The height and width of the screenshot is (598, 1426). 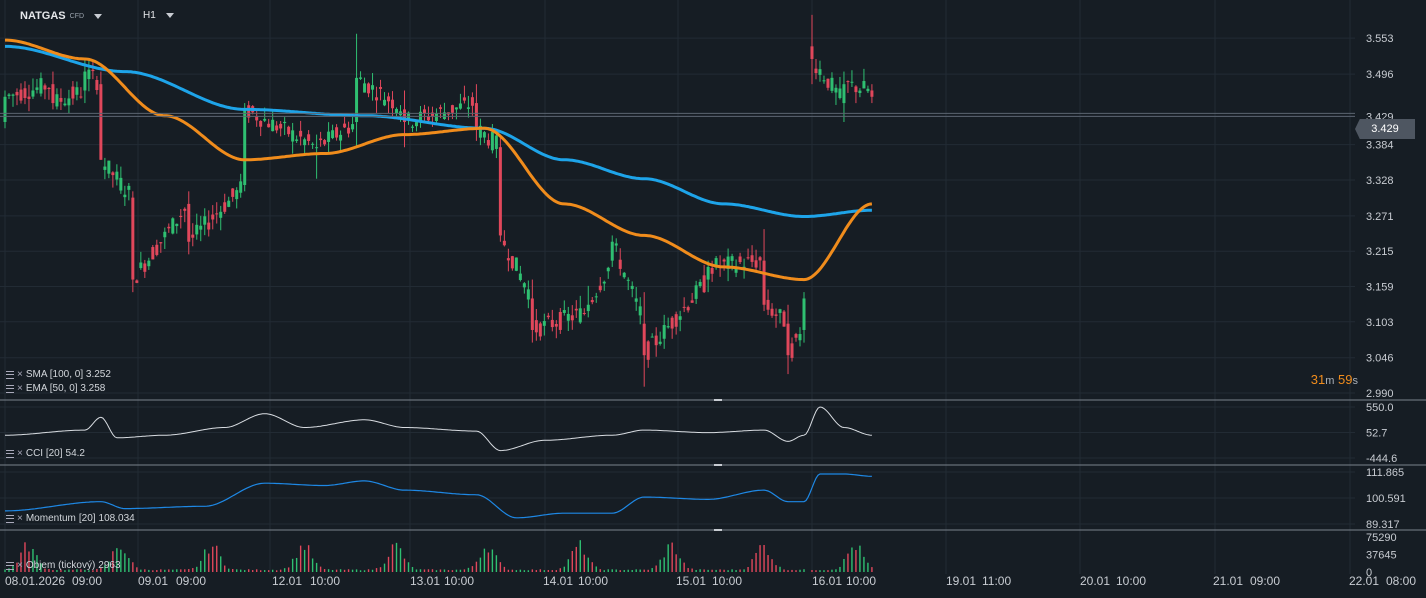 What do you see at coordinates (1381, 538) in the screenshot?
I see `volume-tick-label: 75290` at bounding box center [1381, 538].